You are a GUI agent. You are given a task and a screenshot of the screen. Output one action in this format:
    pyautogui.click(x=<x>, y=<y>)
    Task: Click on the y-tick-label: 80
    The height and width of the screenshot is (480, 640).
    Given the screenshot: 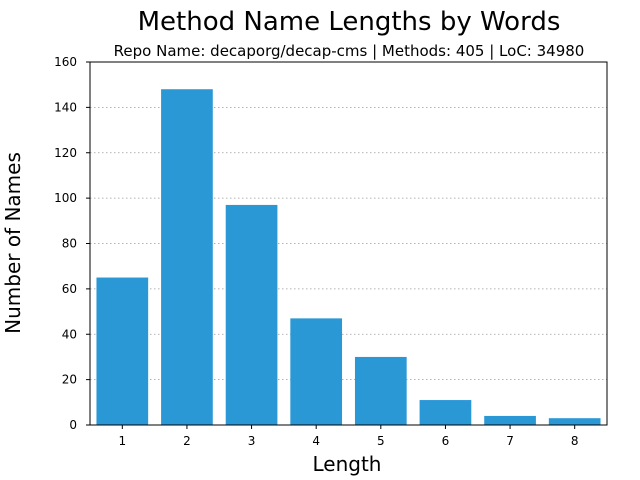 What is the action you would take?
    pyautogui.click(x=69, y=244)
    